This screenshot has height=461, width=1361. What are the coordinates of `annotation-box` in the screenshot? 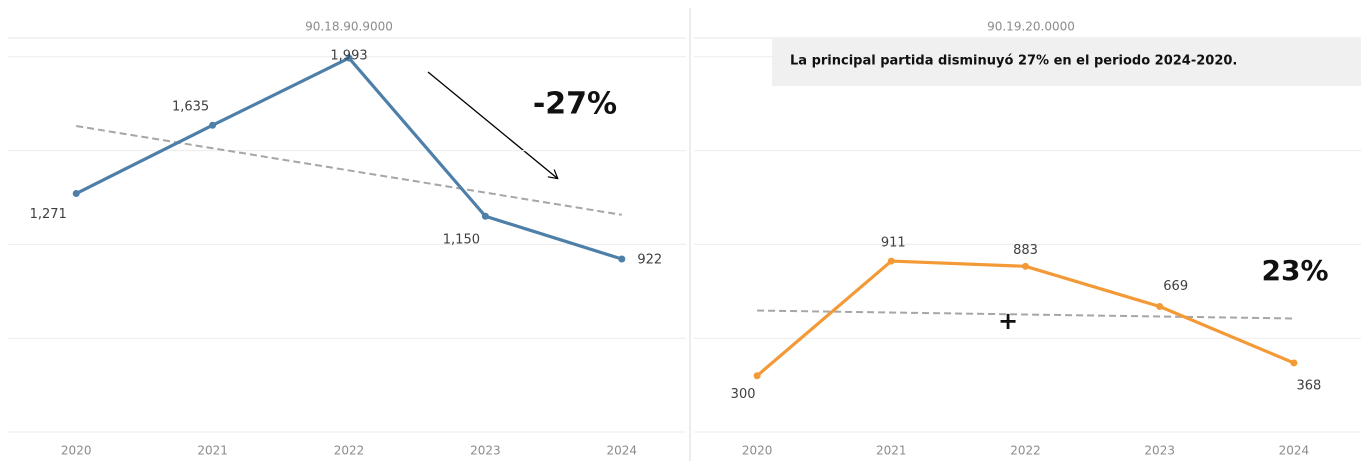 It's located at (1066, 62).